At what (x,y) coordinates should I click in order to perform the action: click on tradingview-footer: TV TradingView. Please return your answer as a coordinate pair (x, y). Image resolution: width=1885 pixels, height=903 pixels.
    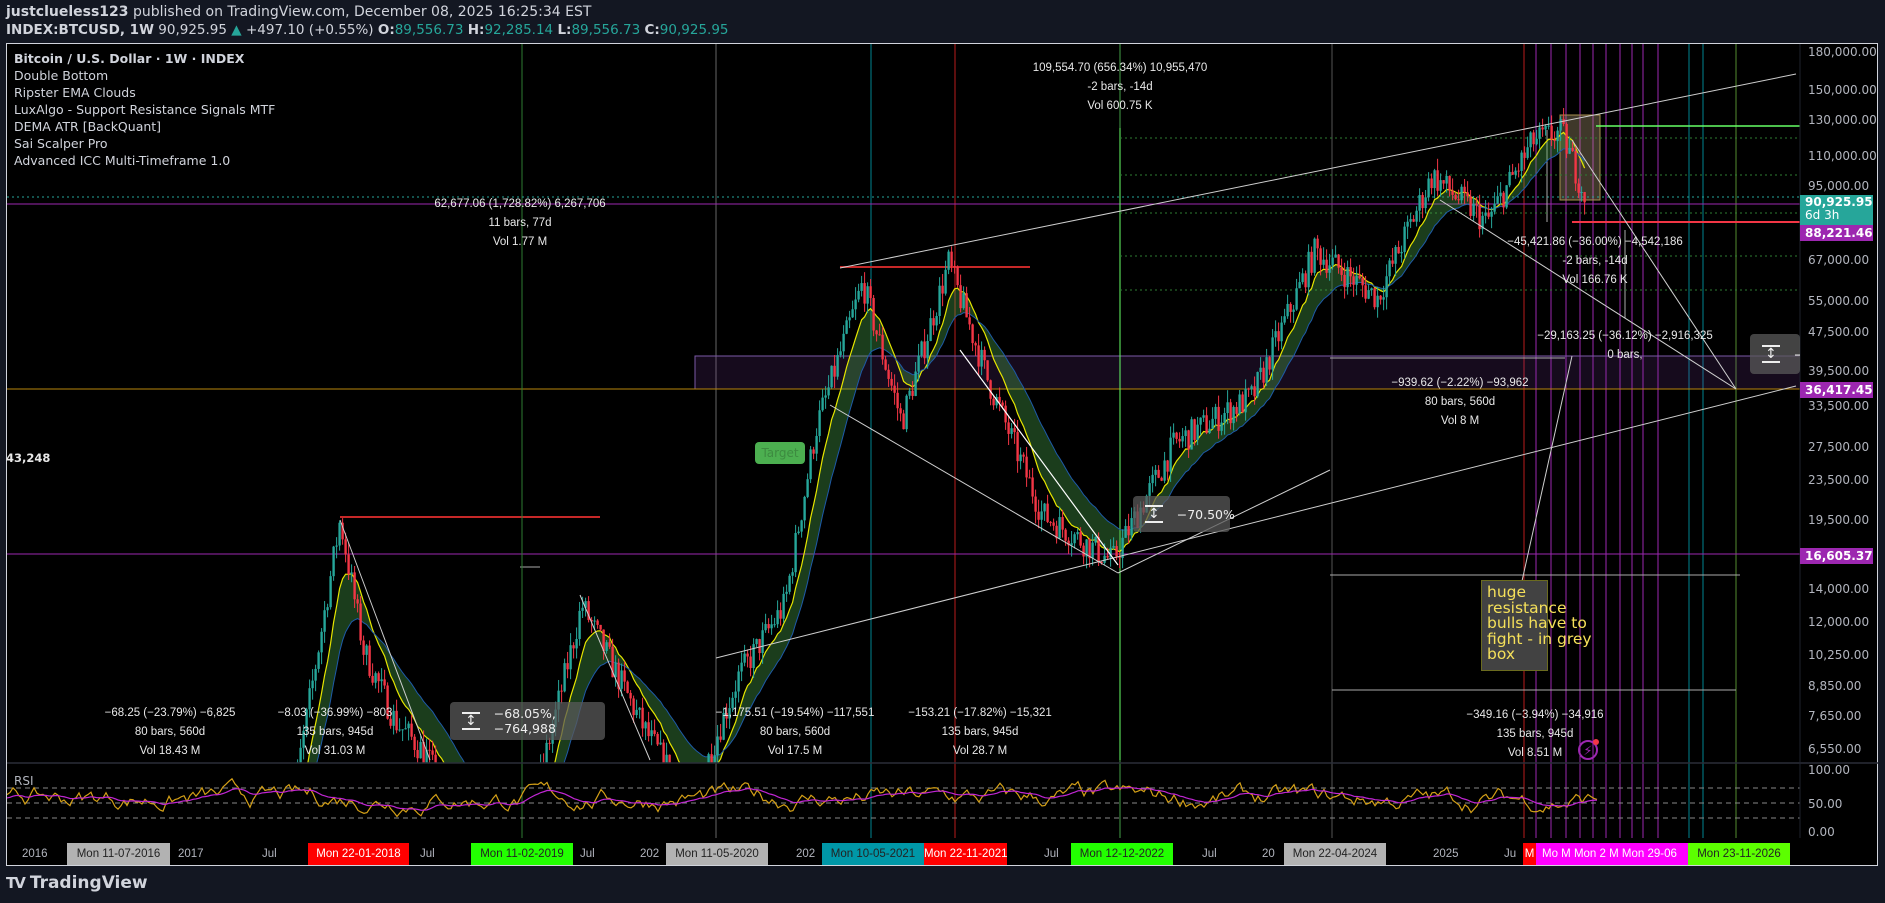
    Looking at the image, I should click on (77, 883).